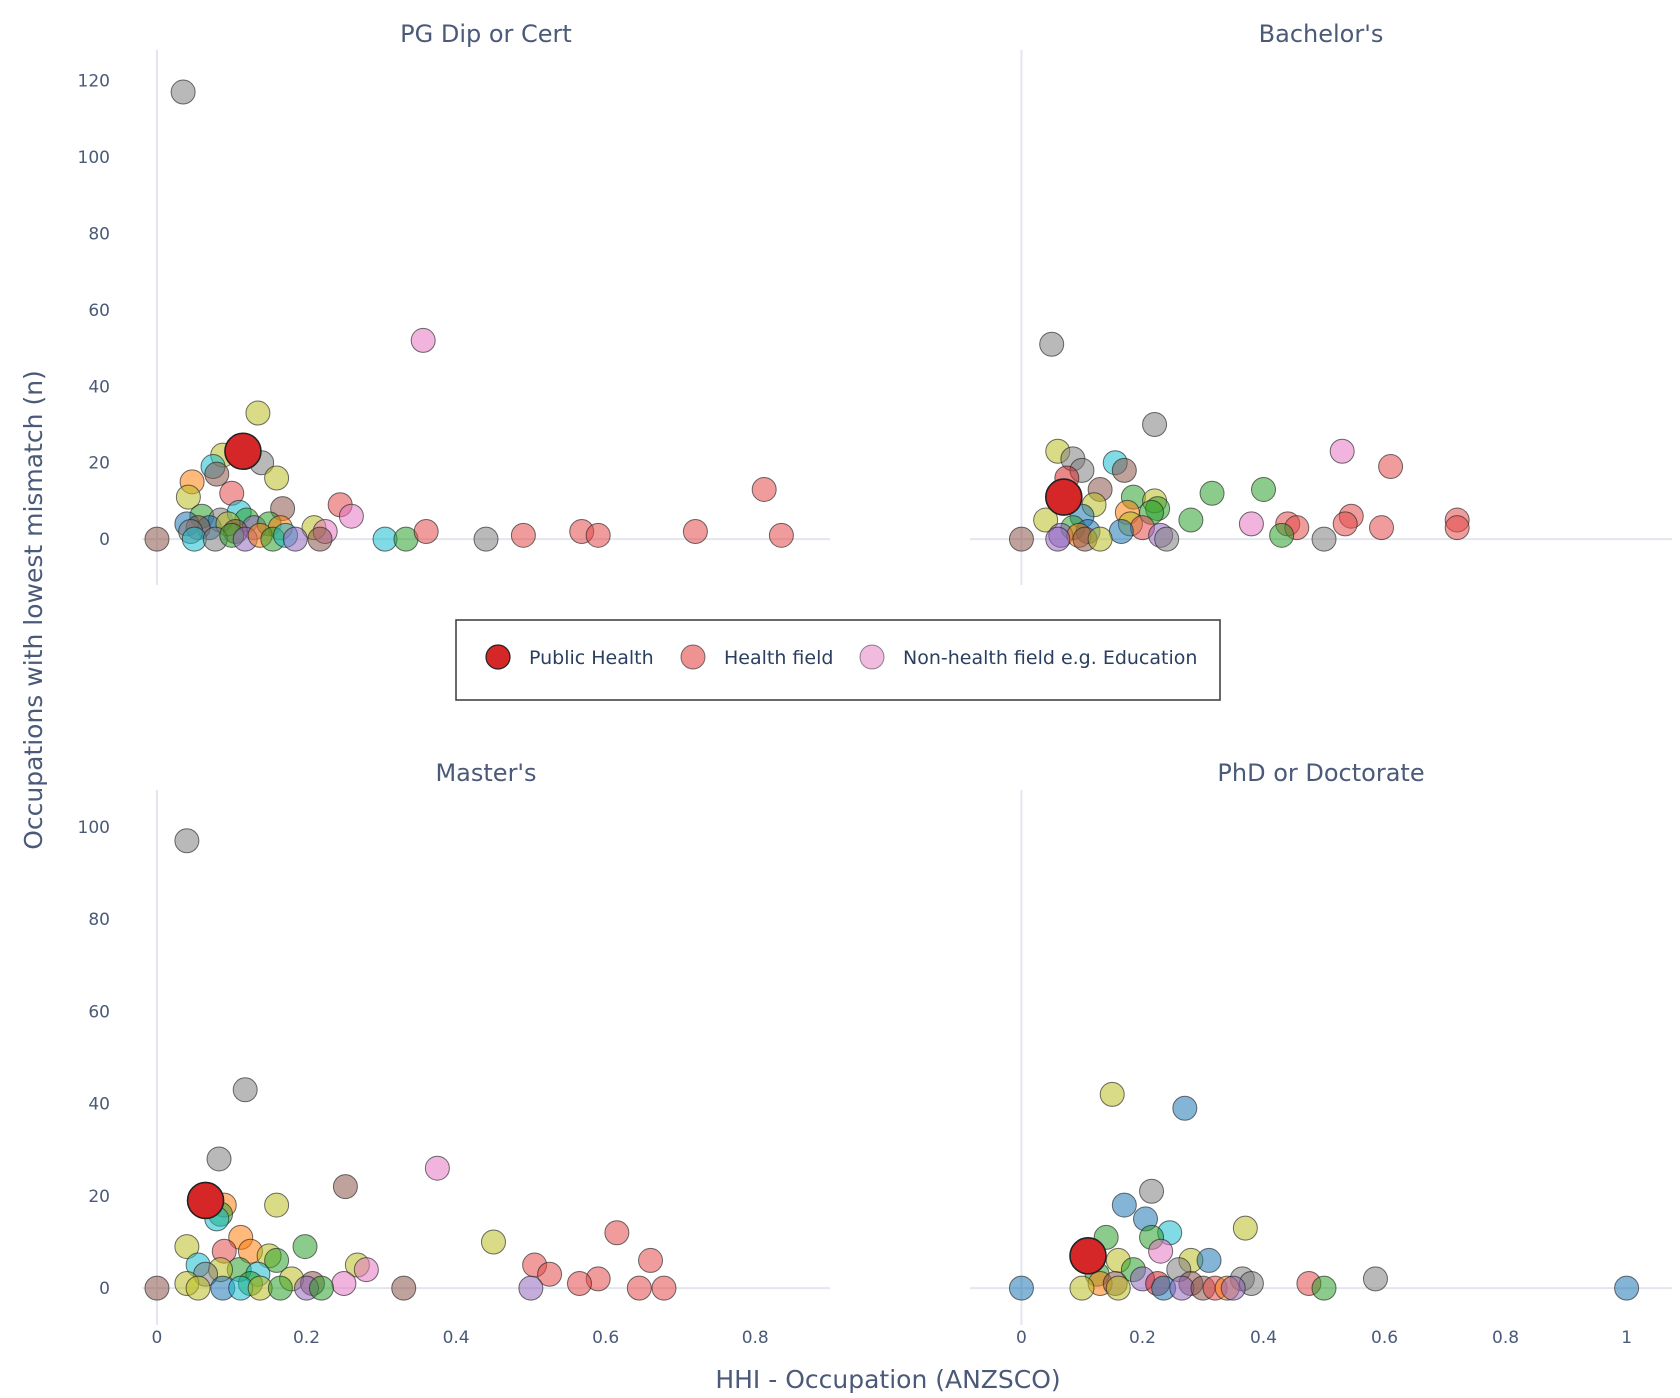 This screenshot has height=1398, width=1680. Describe the element at coordinates (486, 34) in the screenshot. I see `panel-title-pg-dip-or-cert: PG Dip or Cert` at that location.